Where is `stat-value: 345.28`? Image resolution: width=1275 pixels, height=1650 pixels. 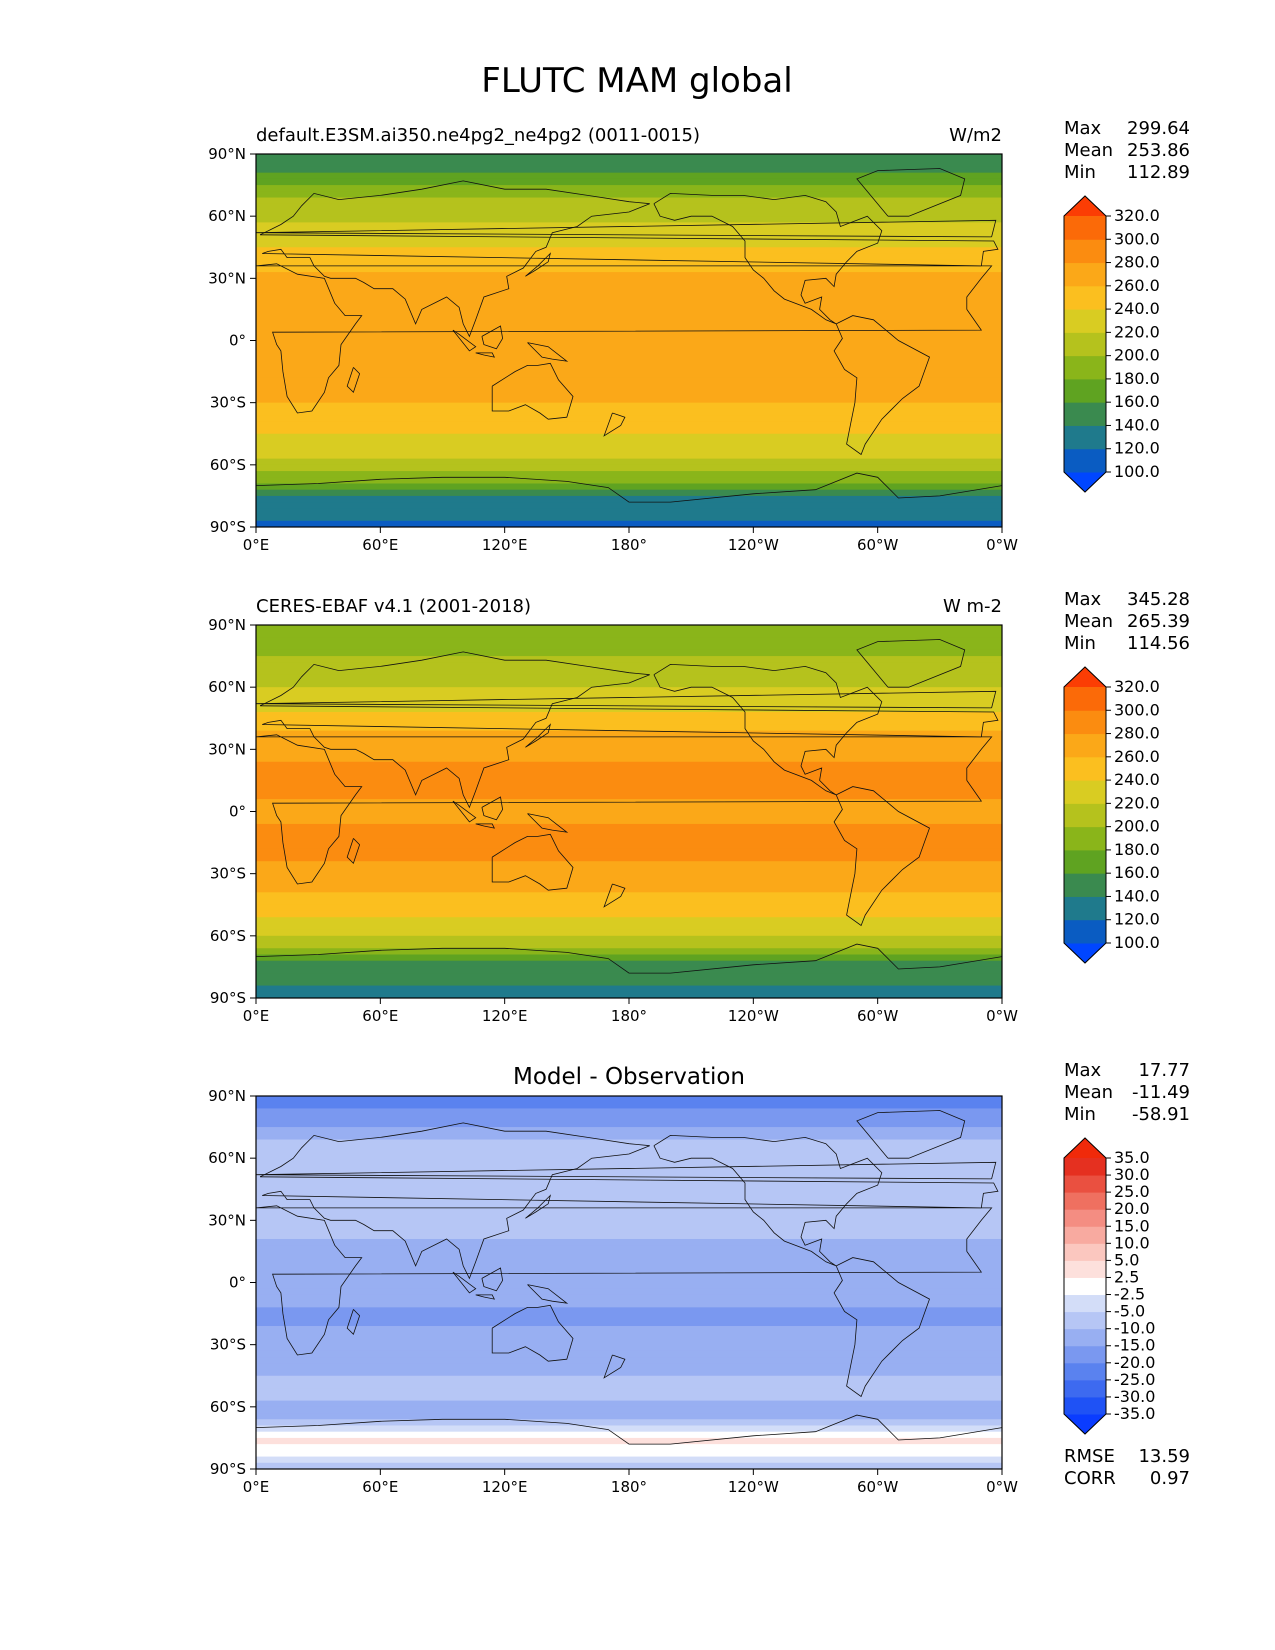 stat-value: 345.28 is located at coordinates (1158, 599).